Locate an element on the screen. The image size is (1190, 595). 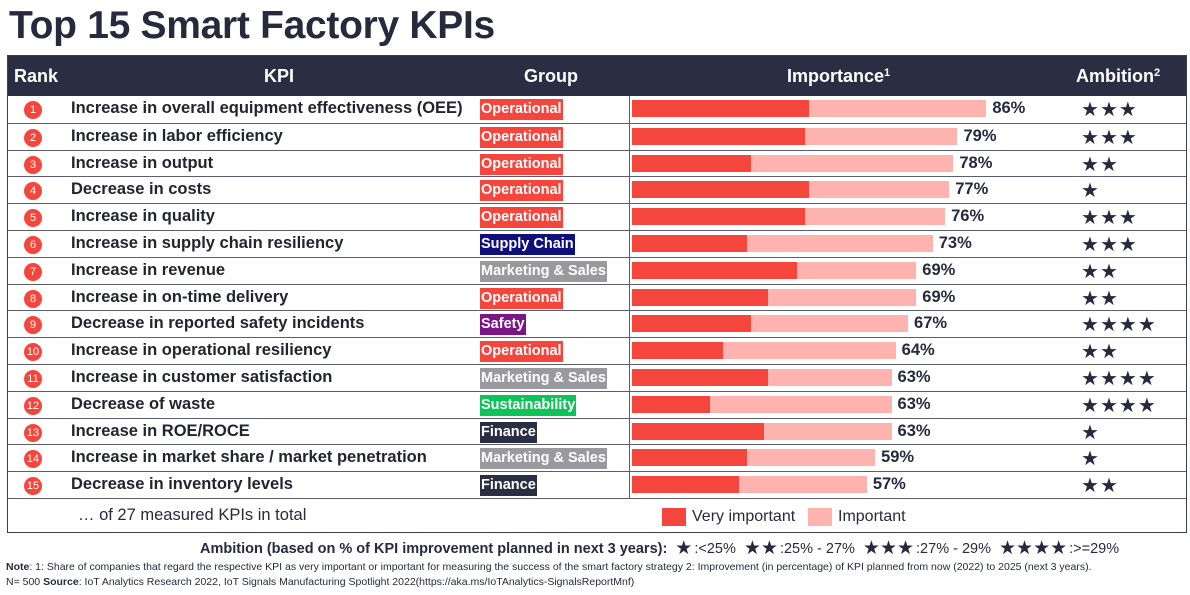
ambition-range: :<25% is located at coordinates (715, 548).